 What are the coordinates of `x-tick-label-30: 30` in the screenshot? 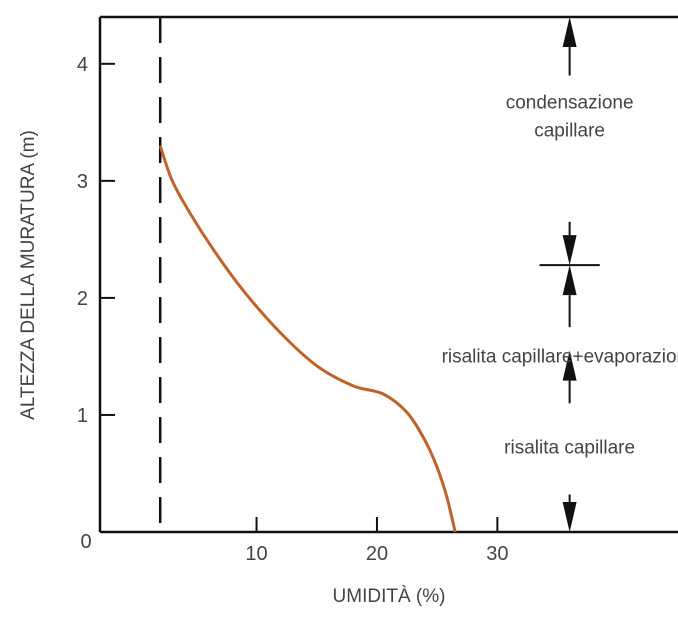 It's located at (497, 554).